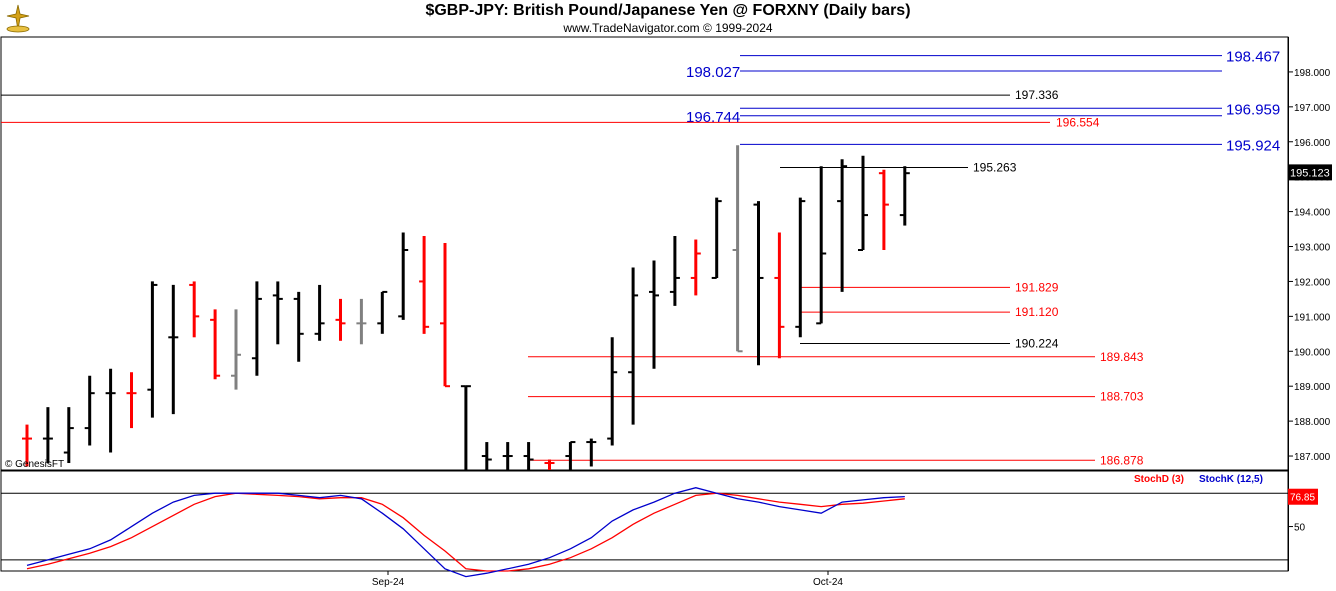 This screenshot has height=591, width=1336. What do you see at coordinates (1122, 397) in the screenshot?
I see `level-label: 188.703` at bounding box center [1122, 397].